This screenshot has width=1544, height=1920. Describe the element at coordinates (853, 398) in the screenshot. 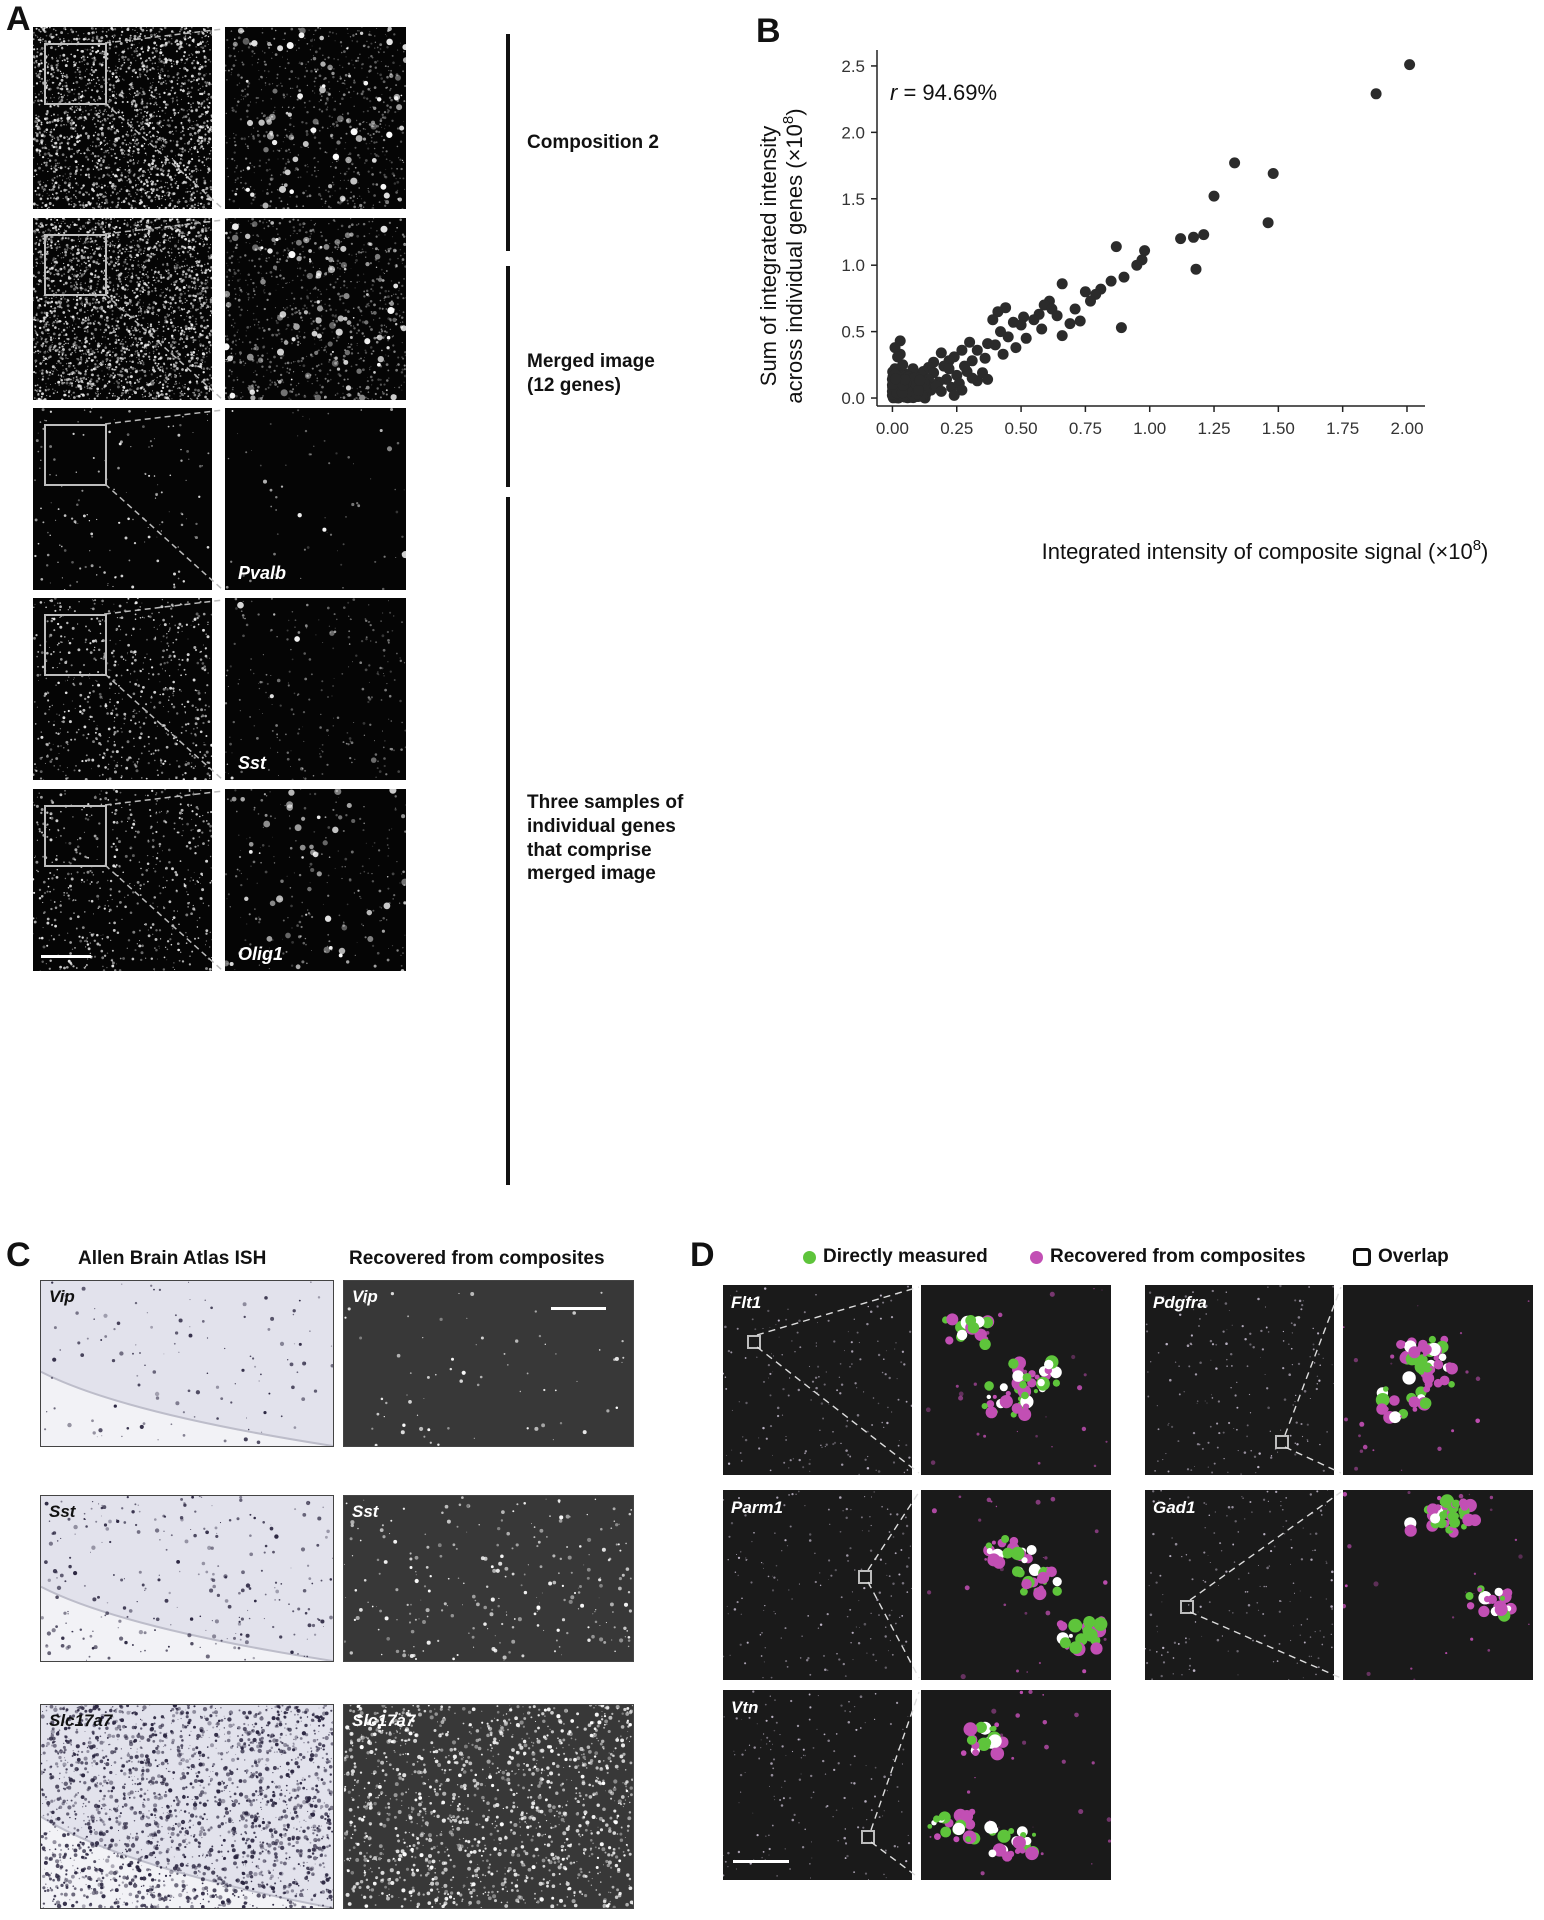

I see `y-tick-label: 0.0` at that location.